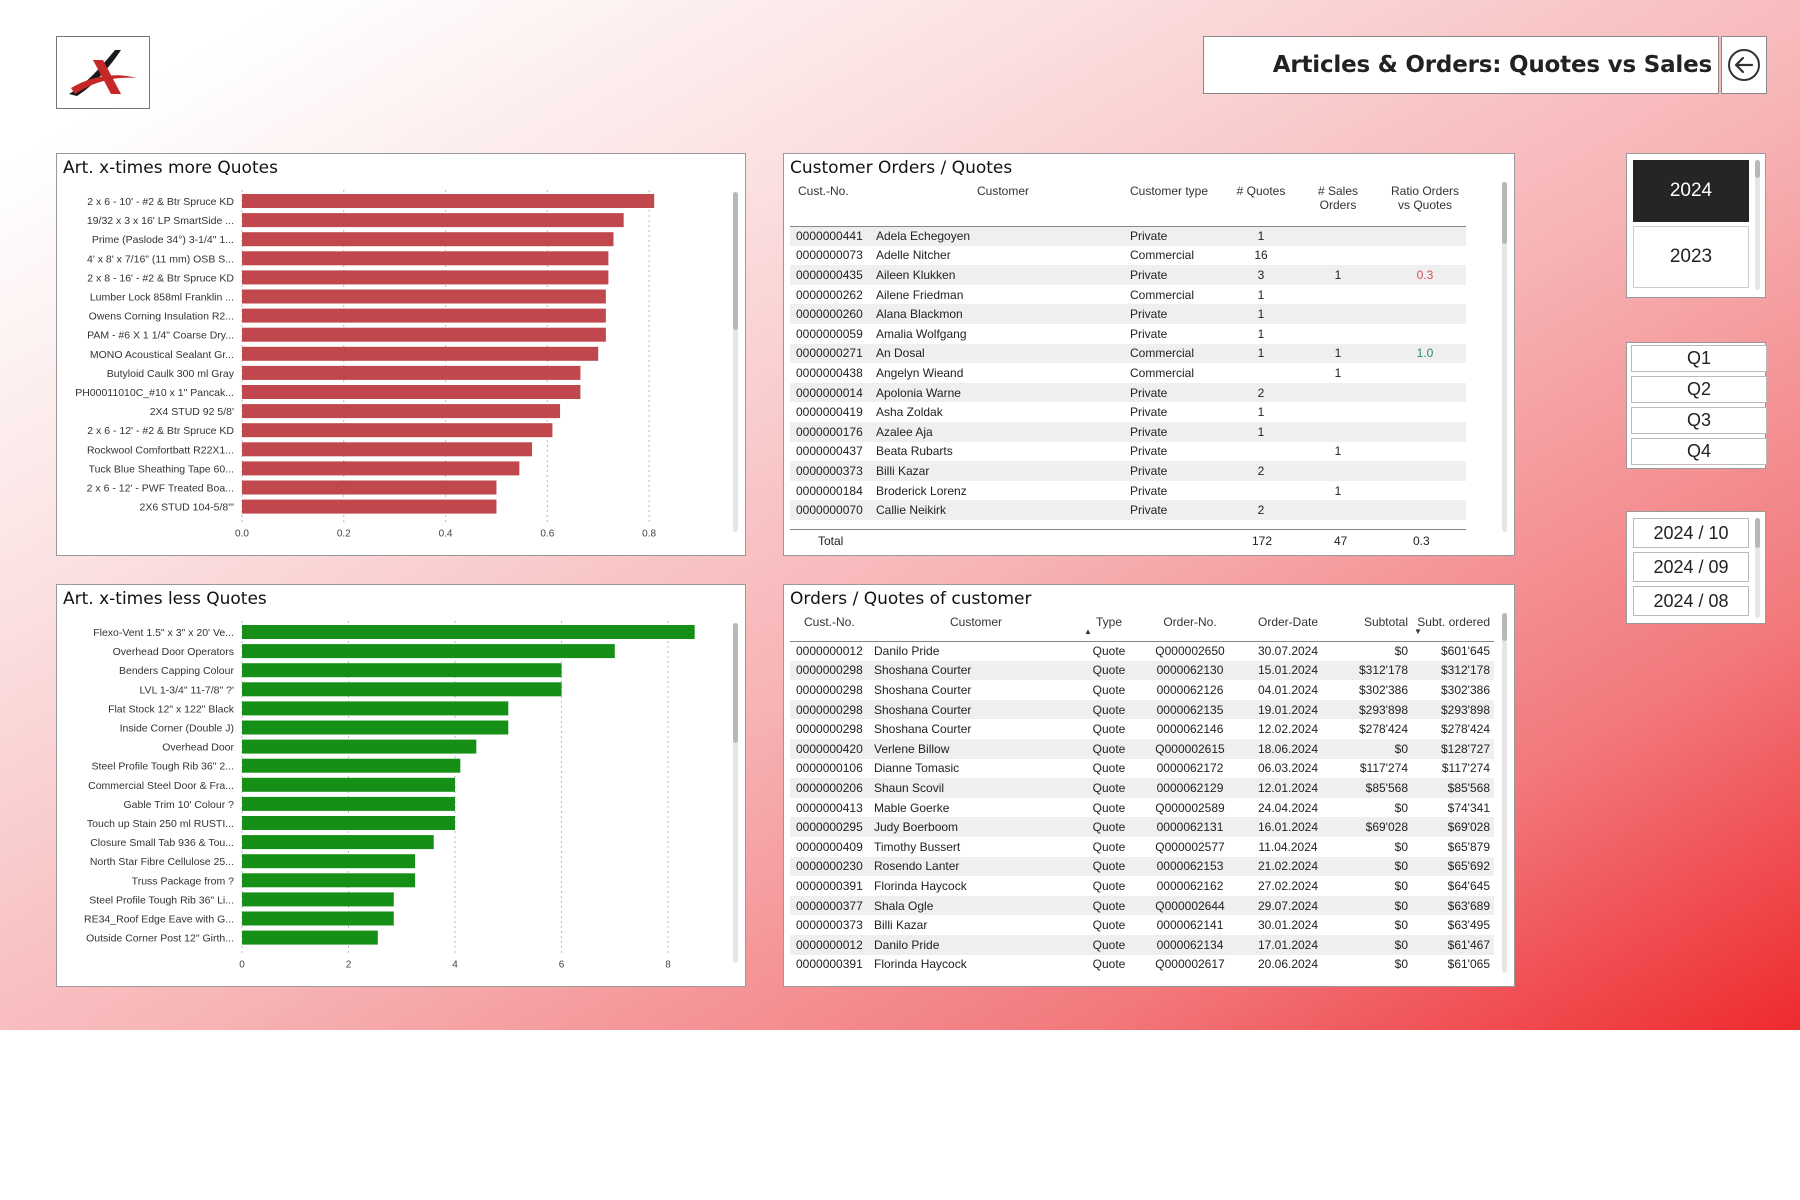 This screenshot has width=1800, height=1200. What do you see at coordinates (1338, 198) in the screenshot?
I see `col-sales-orders: # Sales Orders` at bounding box center [1338, 198].